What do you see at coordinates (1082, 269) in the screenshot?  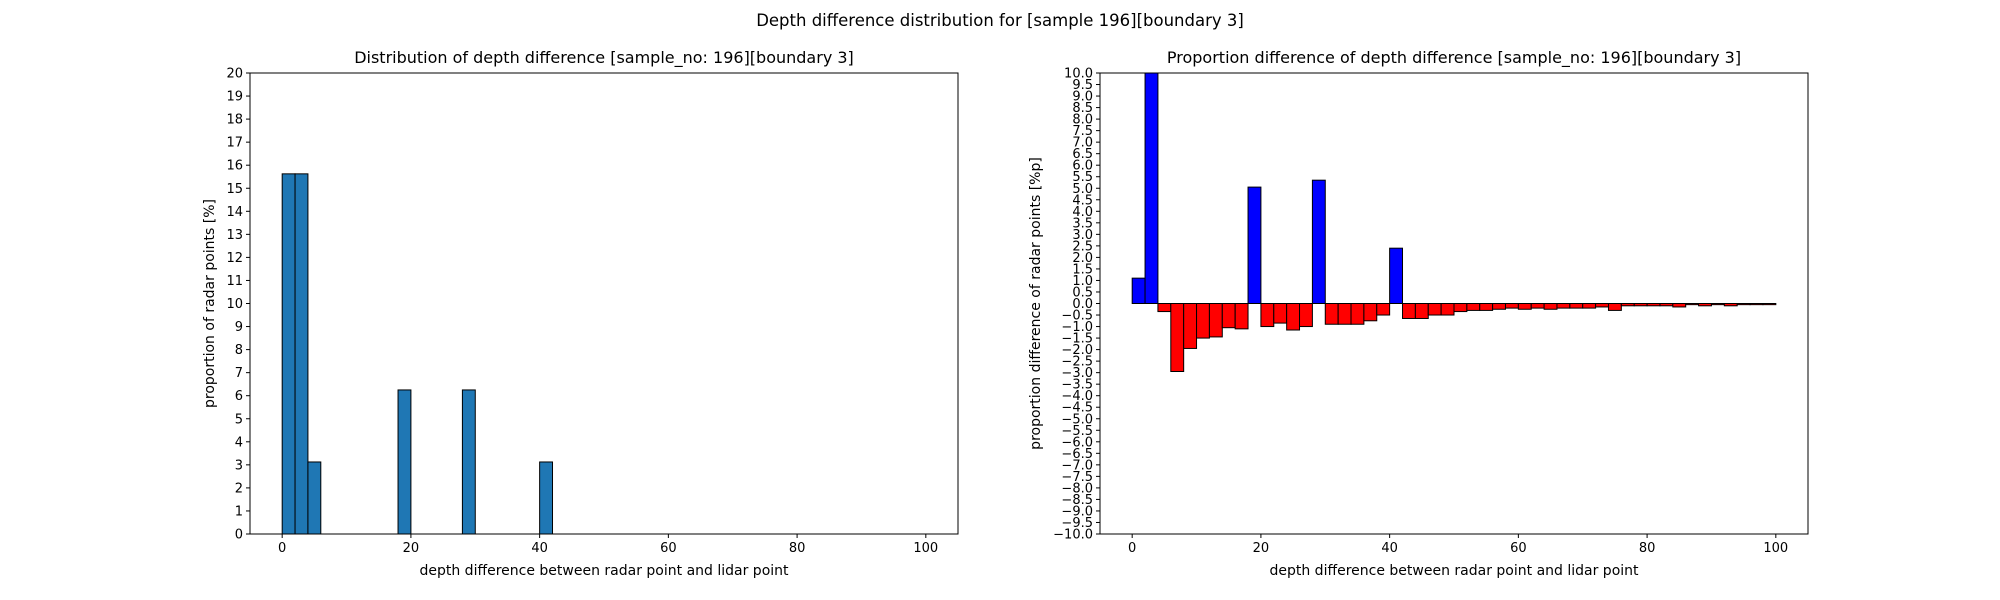 I see `right-chart-ytick-label: 1.5` at bounding box center [1082, 269].